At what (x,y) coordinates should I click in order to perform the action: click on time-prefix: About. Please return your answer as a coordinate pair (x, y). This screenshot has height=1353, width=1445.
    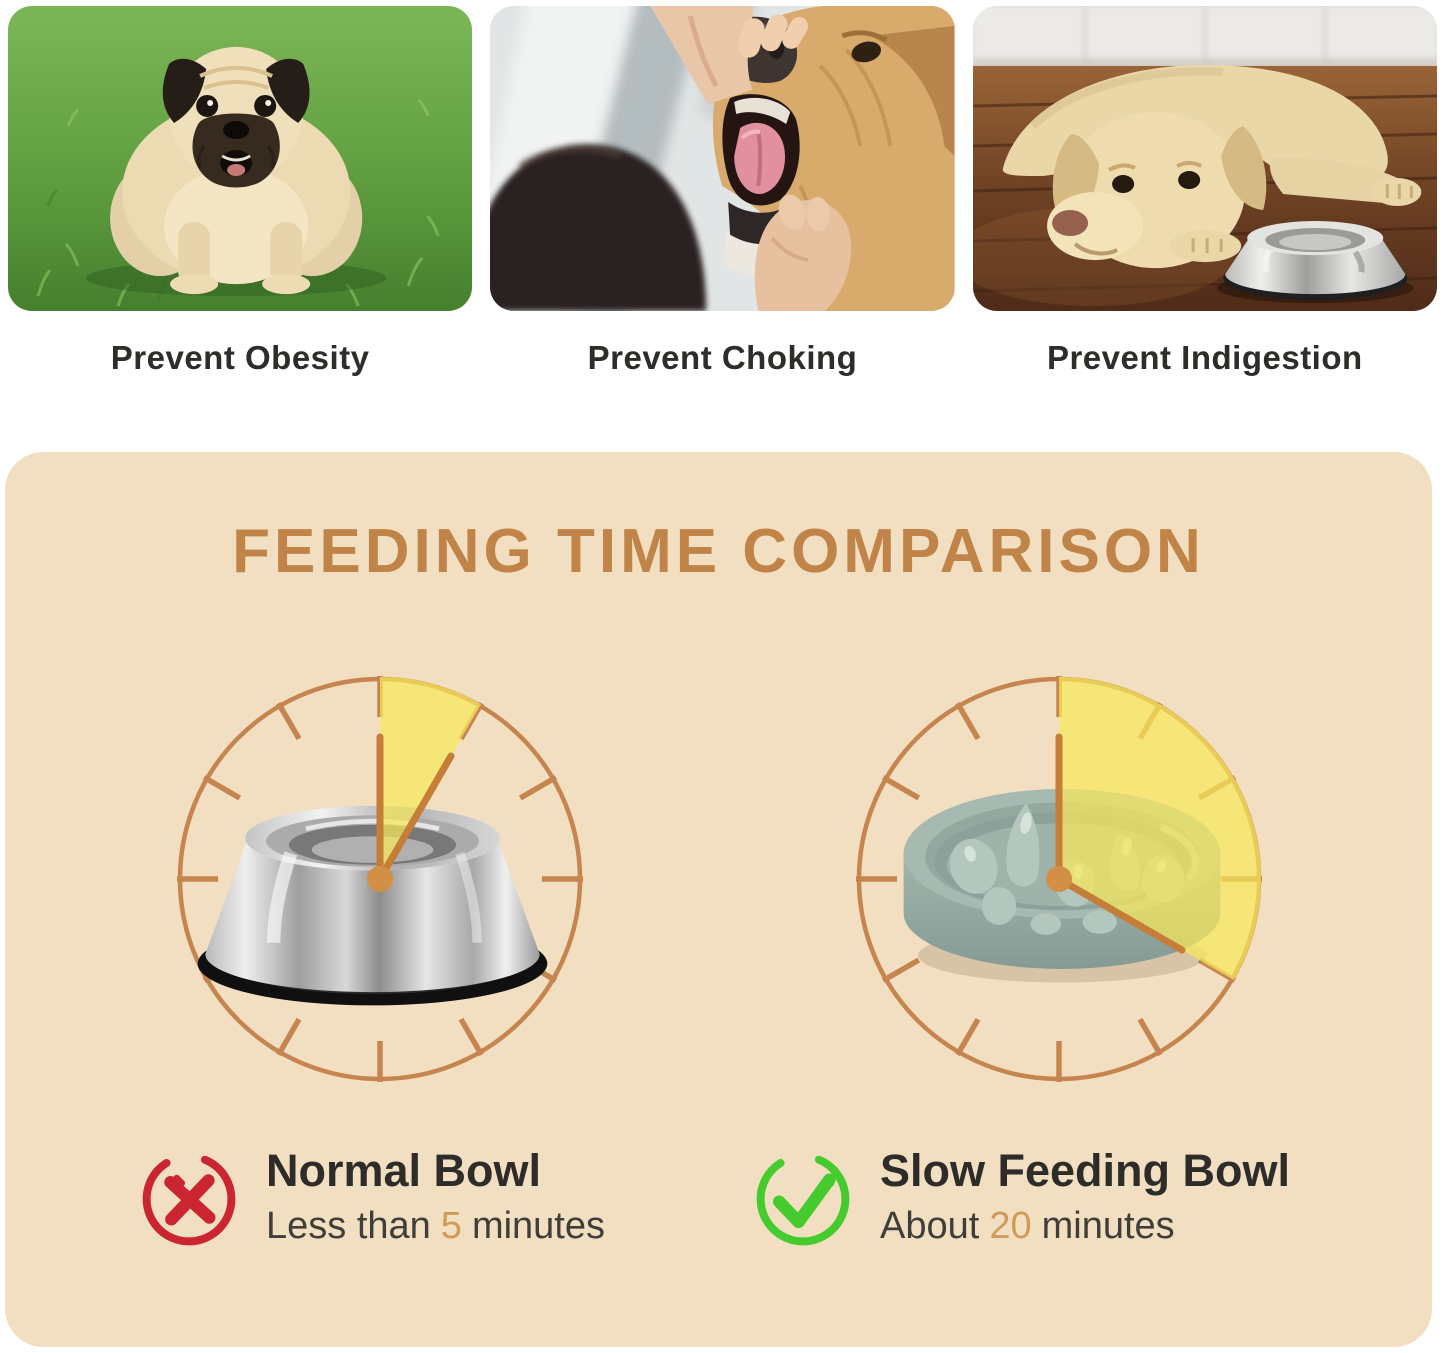
    Looking at the image, I should click on (930, 1225).